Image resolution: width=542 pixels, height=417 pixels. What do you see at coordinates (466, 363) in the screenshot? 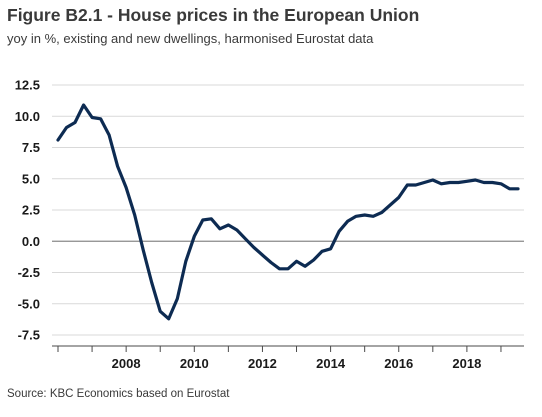
I see `x-tick-label: 2018` at bounding box center [466, 363].